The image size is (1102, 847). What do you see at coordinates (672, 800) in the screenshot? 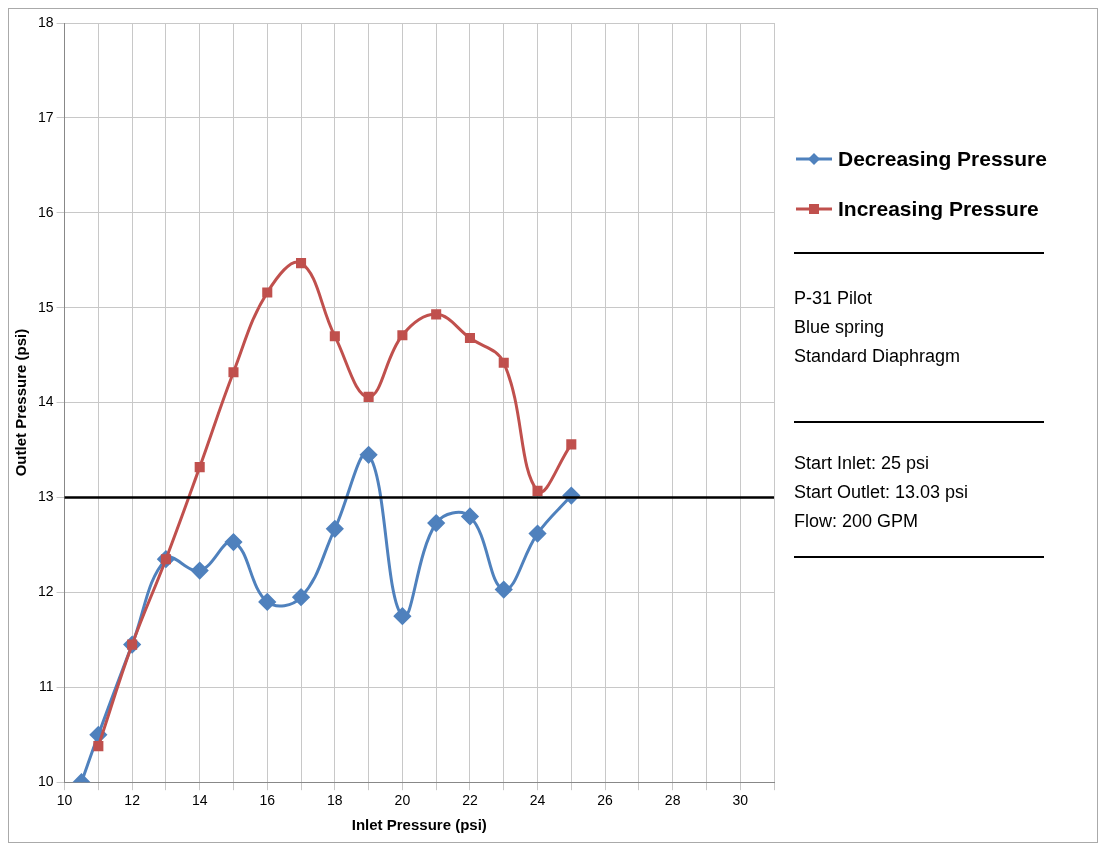
I see `x-tick-label: 28` at bounding box center [672, 800].